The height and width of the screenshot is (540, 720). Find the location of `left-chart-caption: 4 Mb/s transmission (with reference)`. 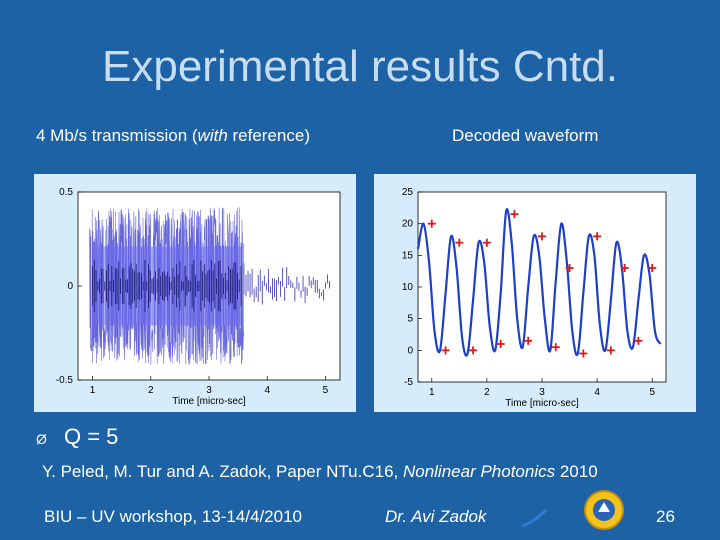

left-chart-caption: 4 Mb/s transmission (with reference) is located at coordinates (173, 136).